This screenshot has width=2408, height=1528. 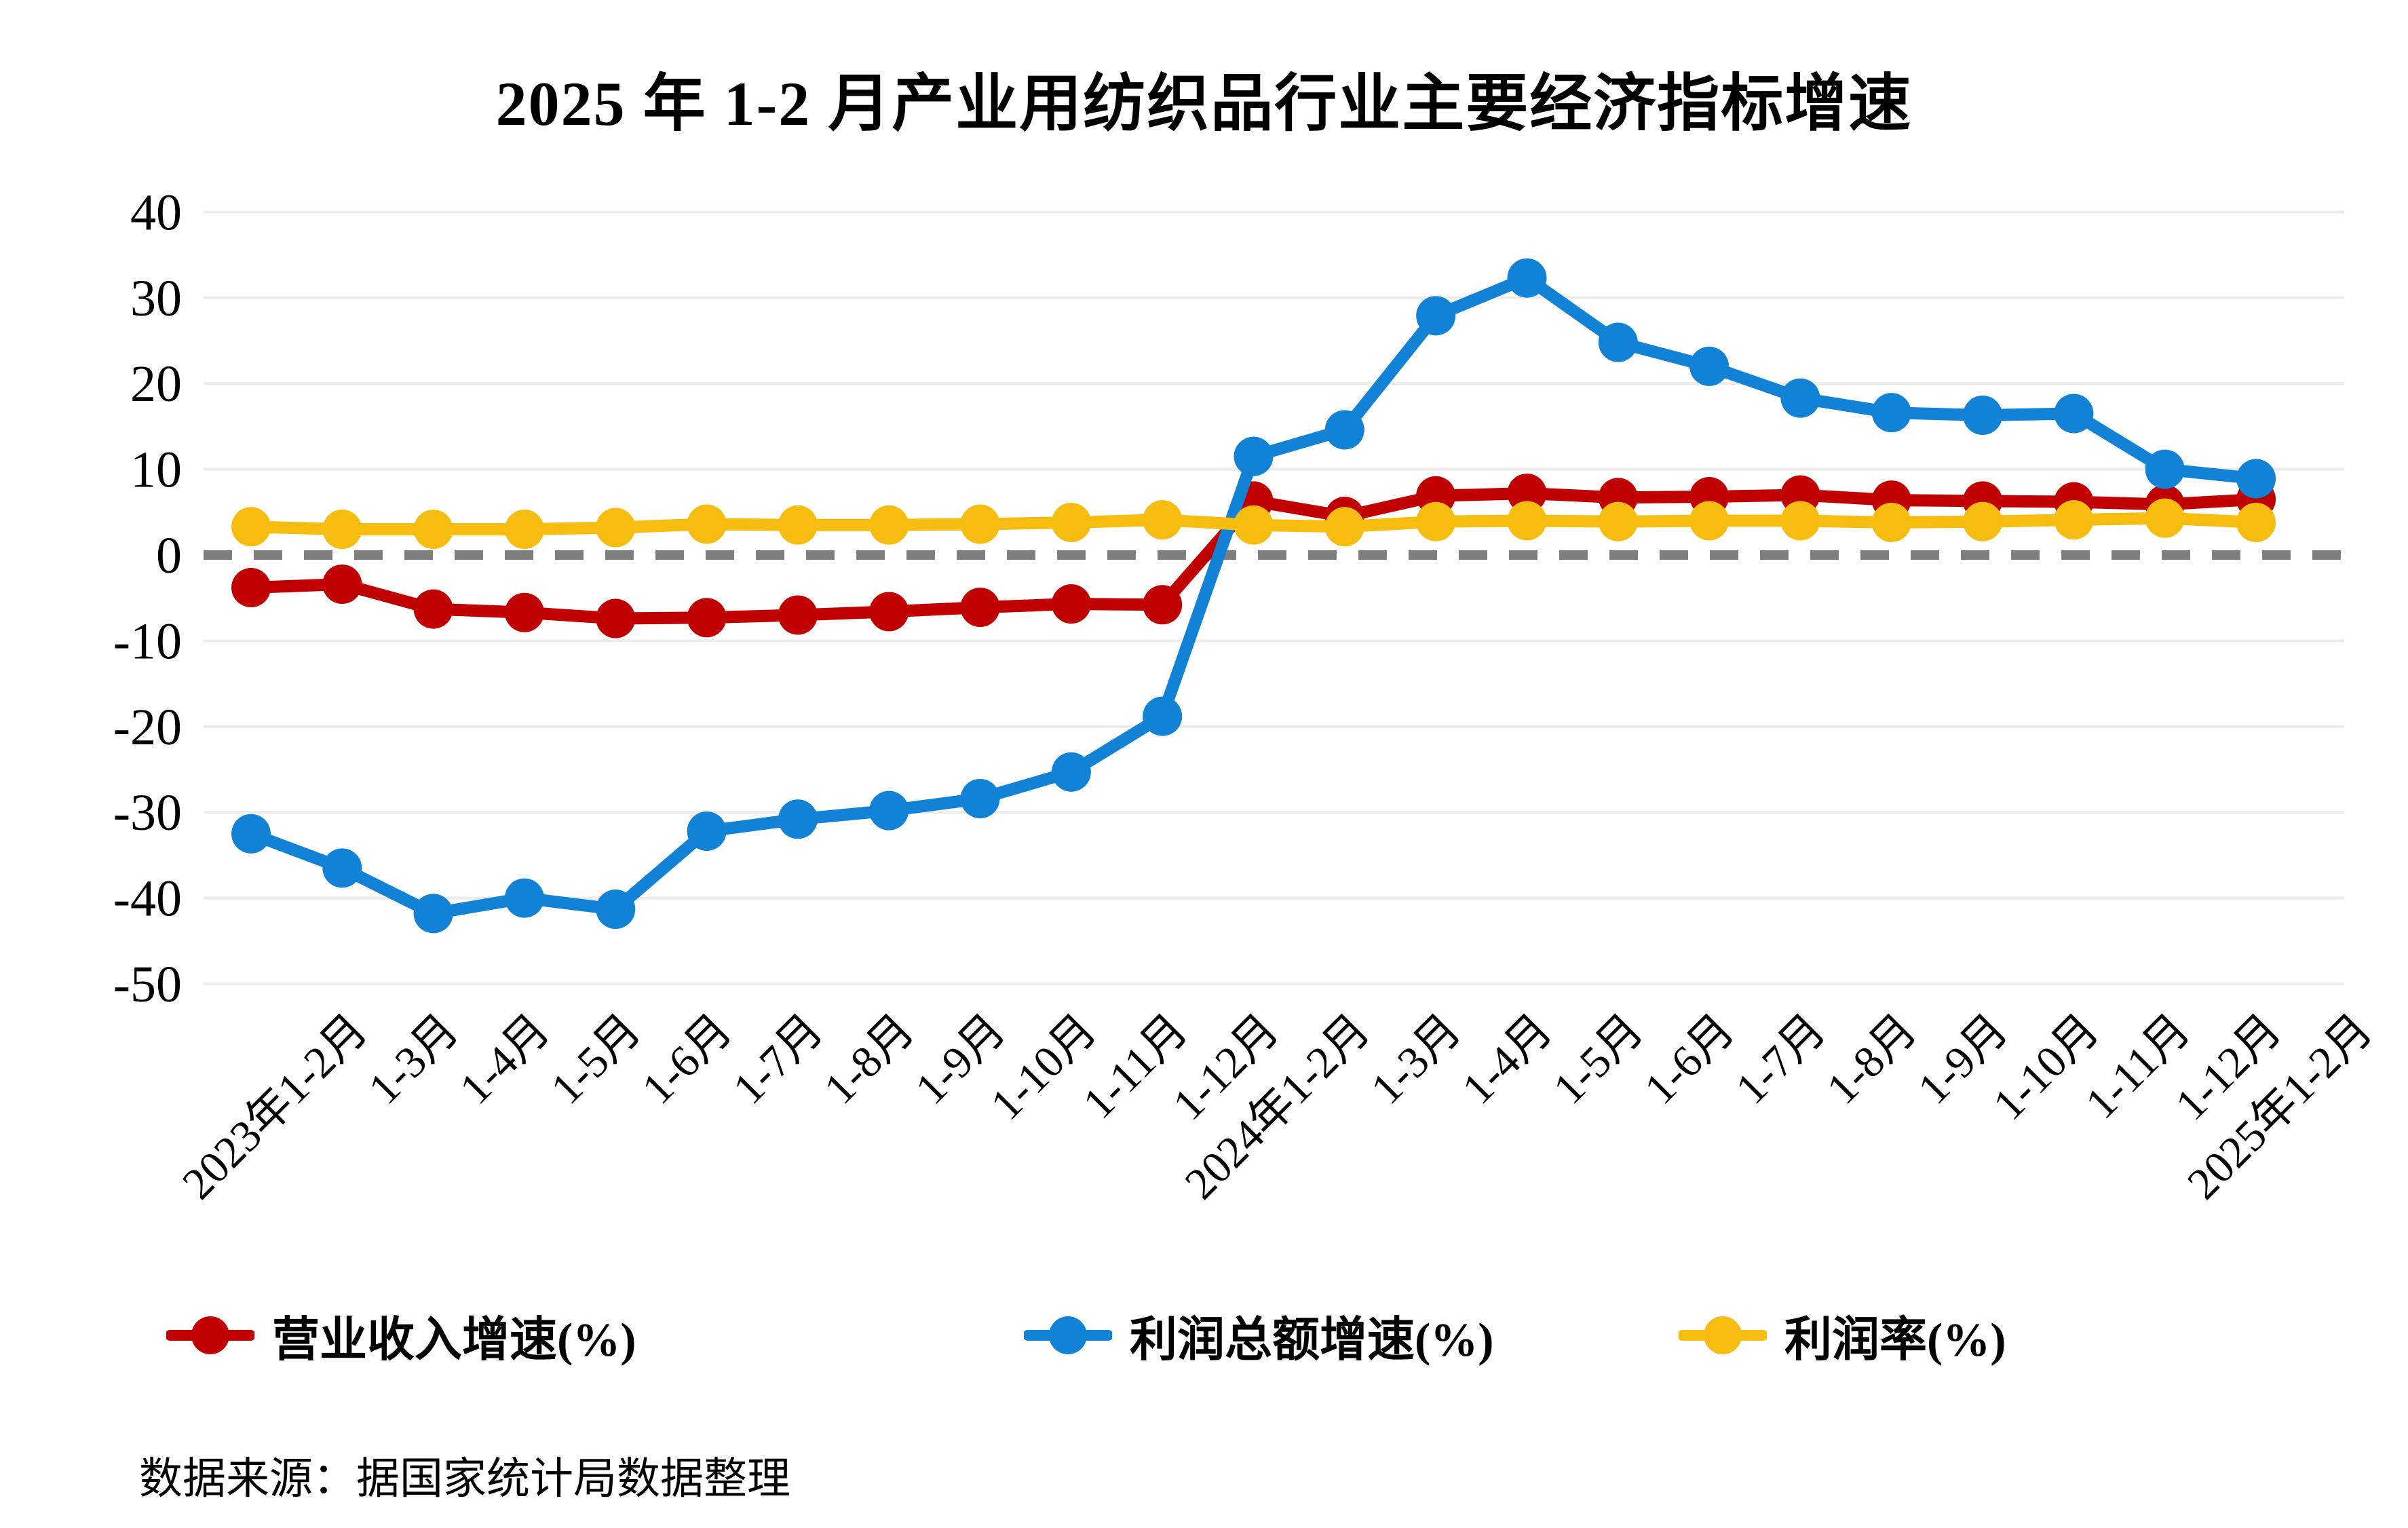 I want to click on y-tick-label: 20, so click(x=156, y=384).